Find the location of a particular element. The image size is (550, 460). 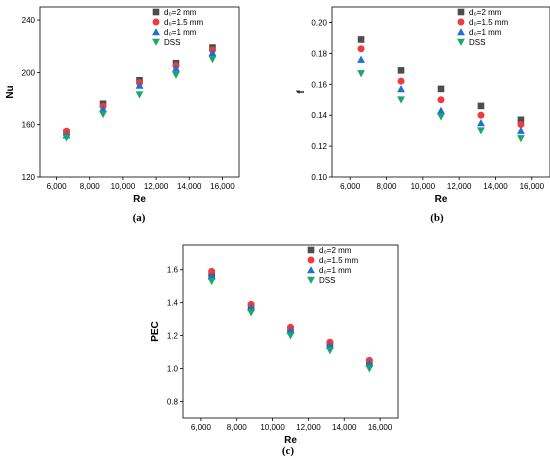

y-axis-label: PEC is located at coordinates (155, 331).